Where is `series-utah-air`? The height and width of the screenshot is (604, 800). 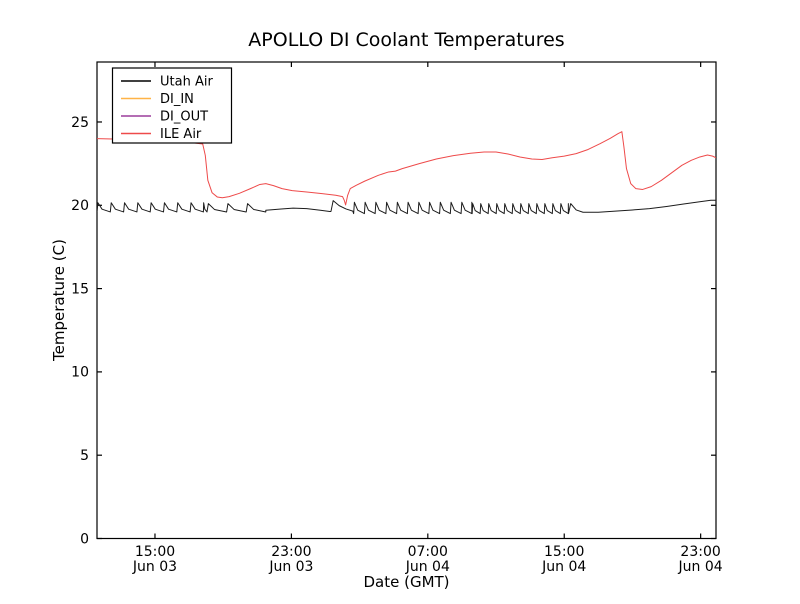
series-utah-air is located at coordinates (406, 207).